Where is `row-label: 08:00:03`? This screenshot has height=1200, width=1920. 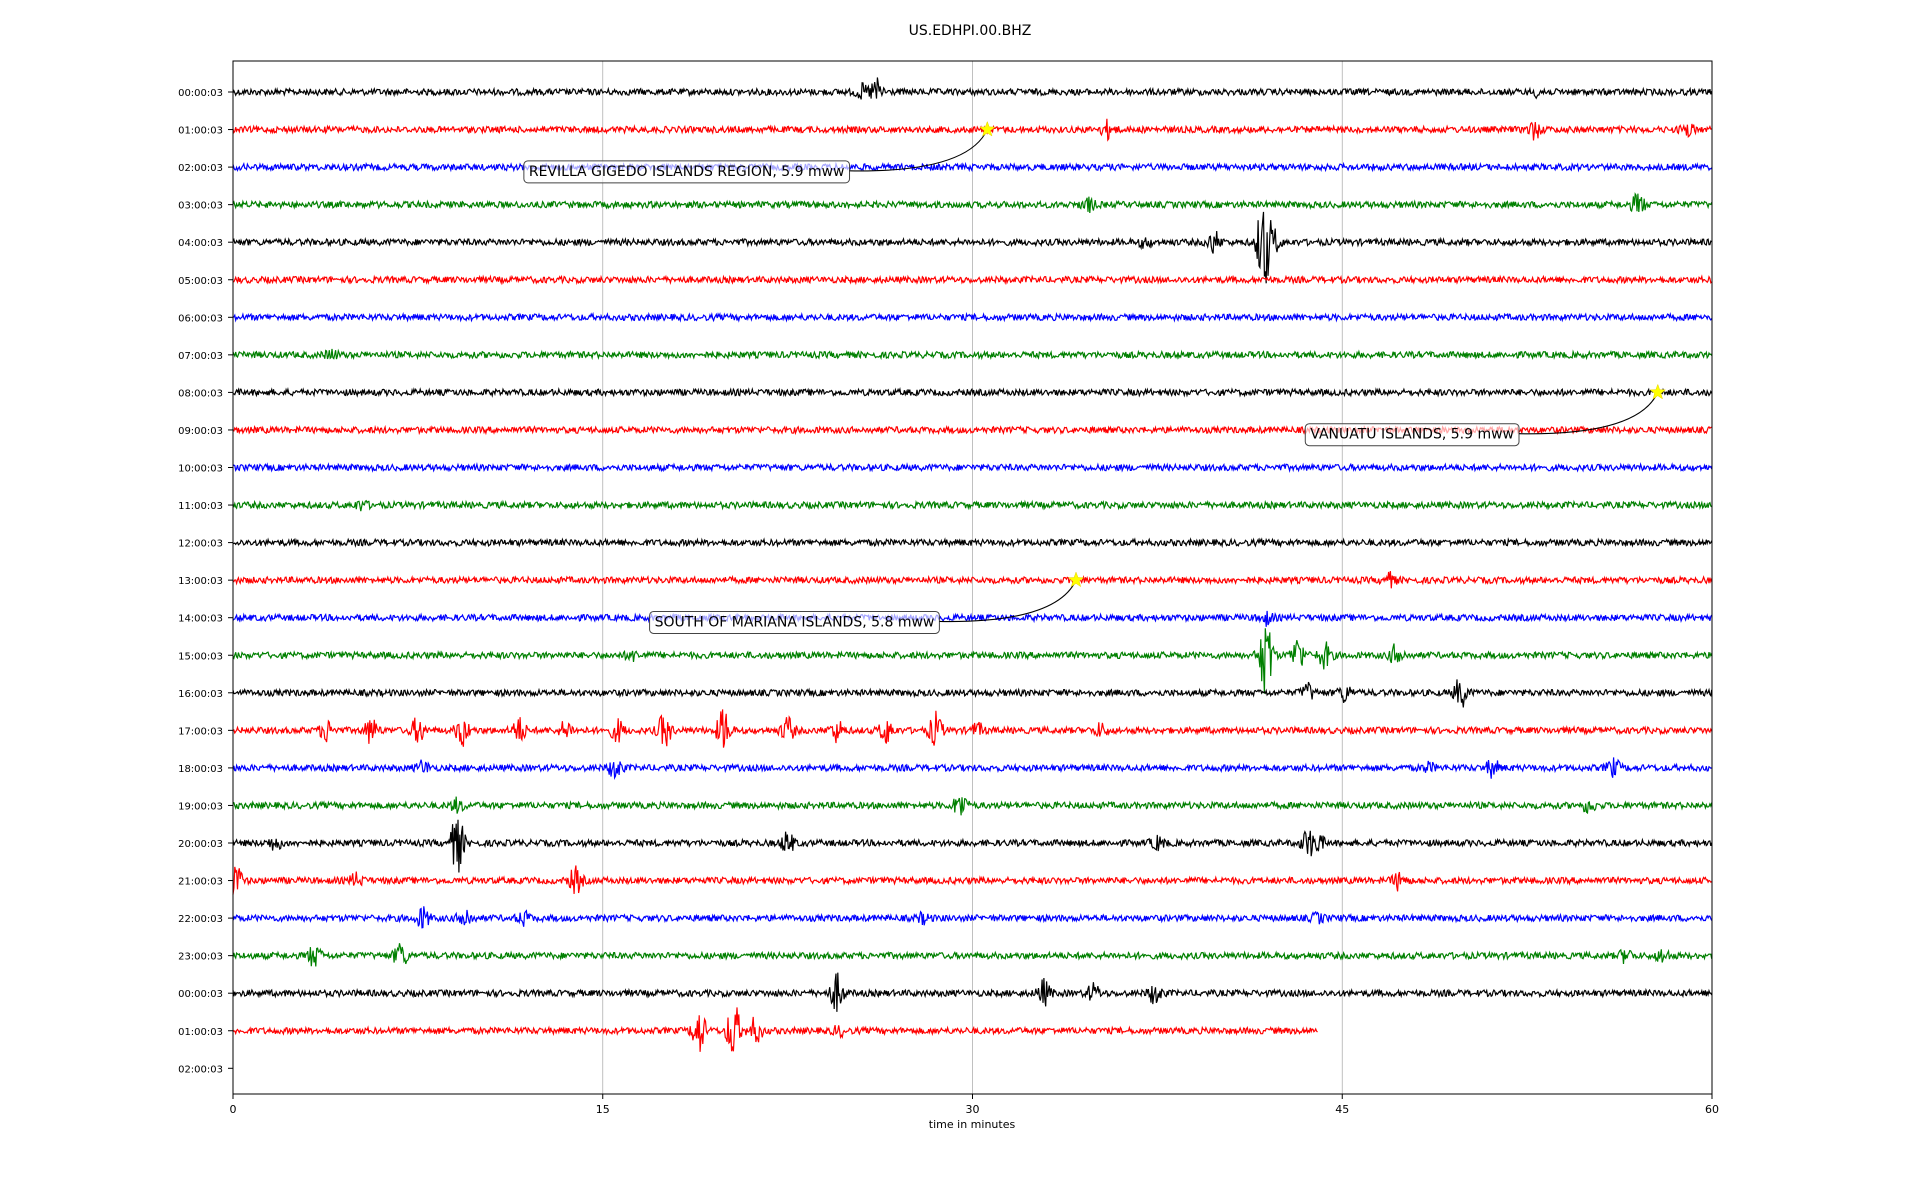 row-label: 08:00:03 is located at coordinates (200, 393).